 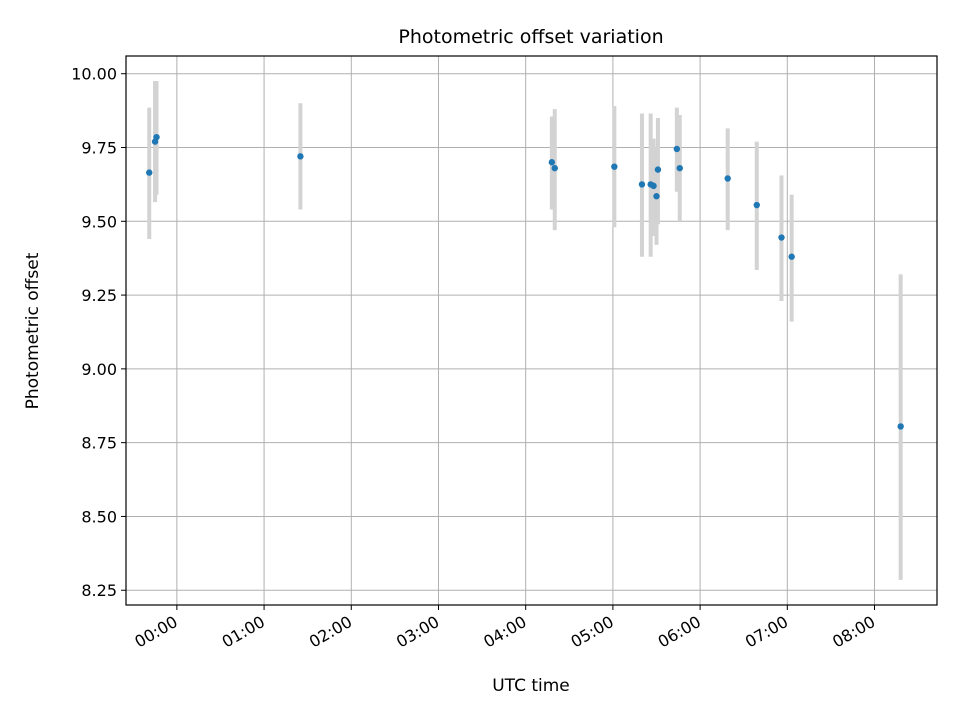 I want to click on y-tick-label: 8.50, so click(x=99, y=516).